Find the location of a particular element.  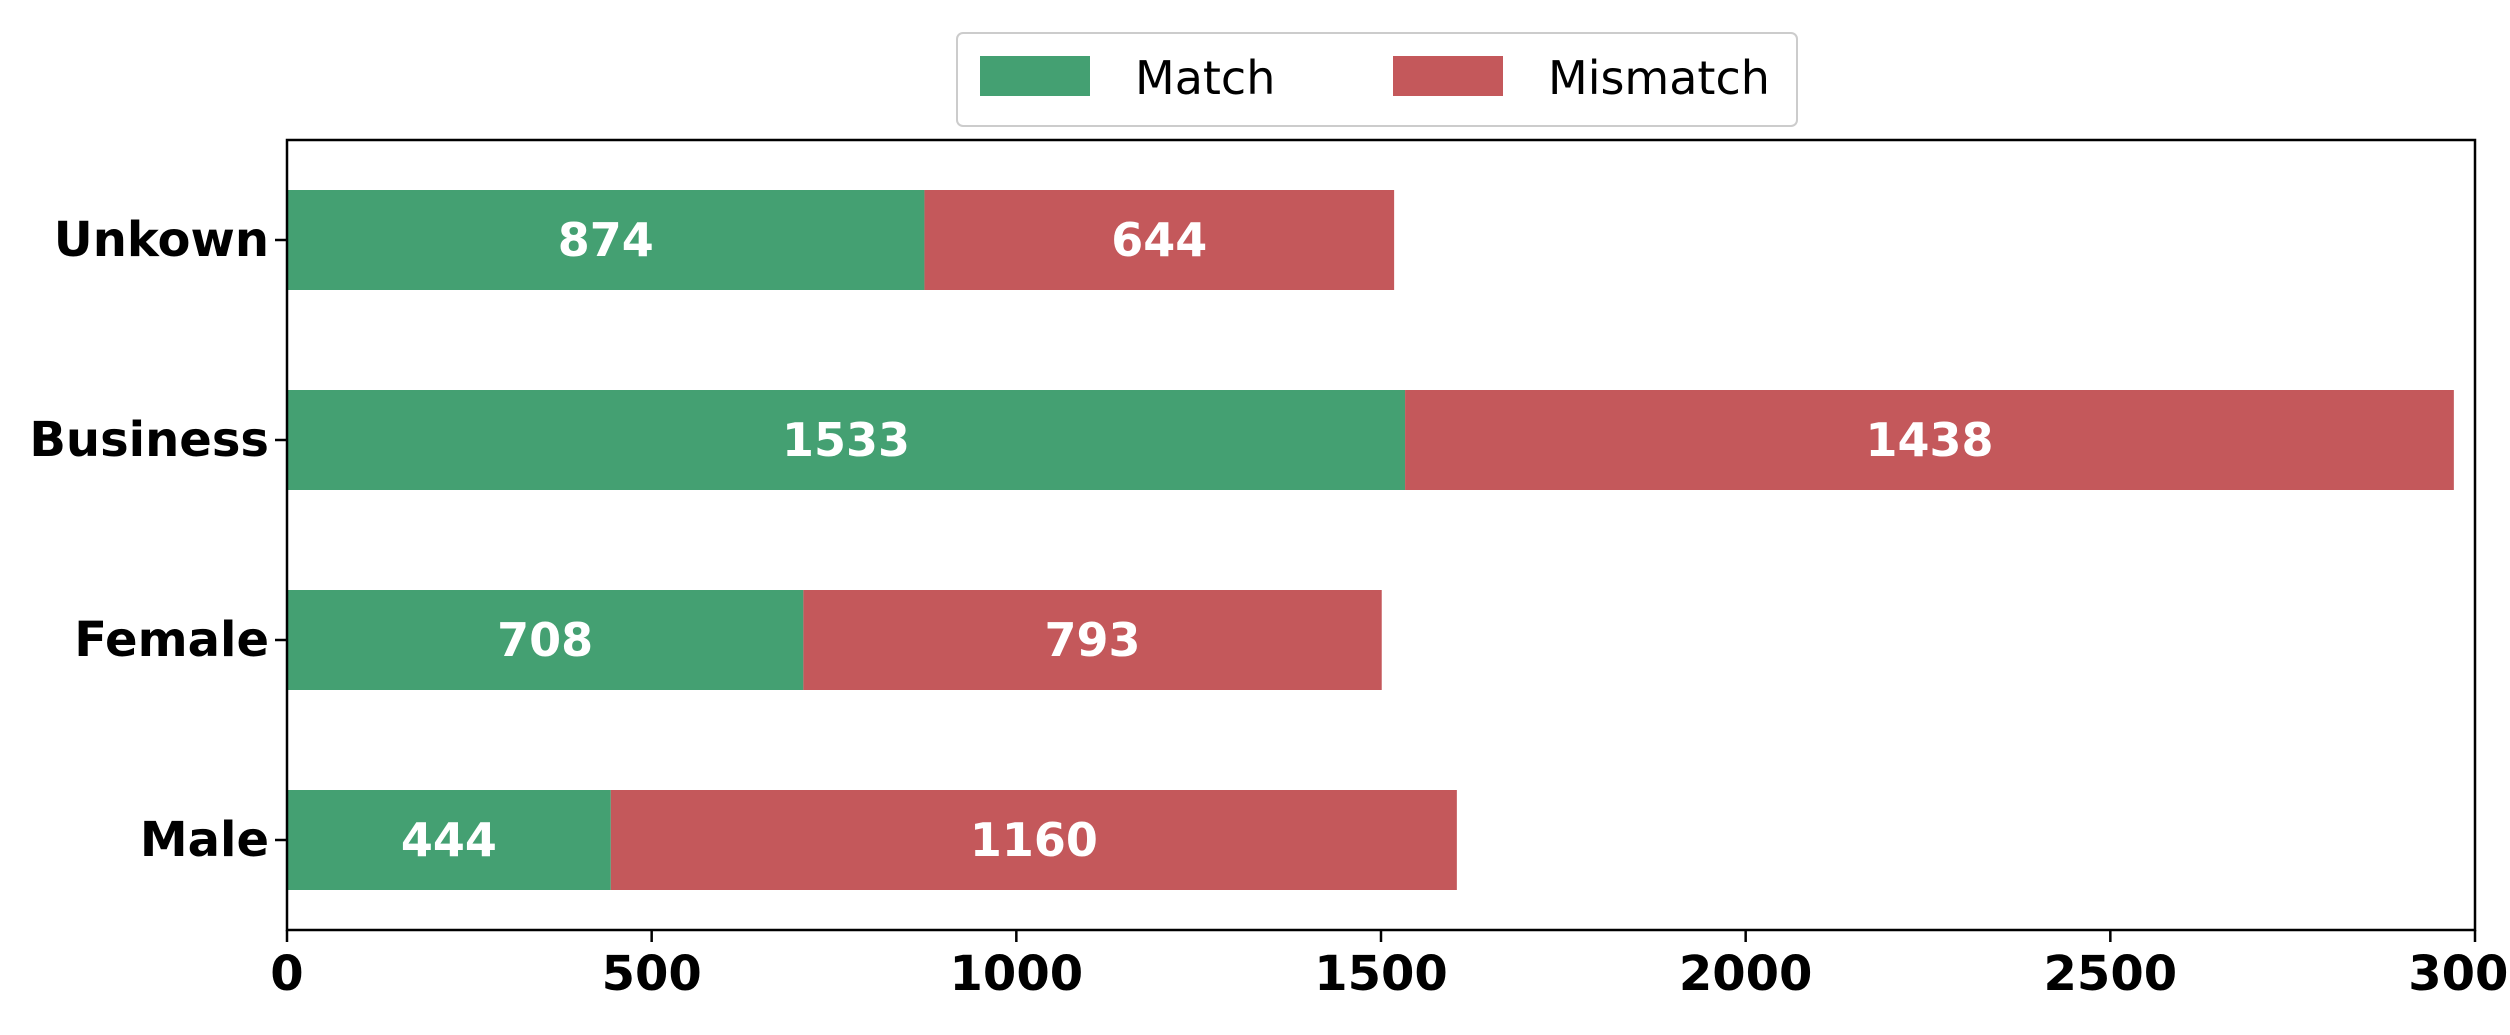

bar-value-label: 708 is located at coordinates (545, 640).